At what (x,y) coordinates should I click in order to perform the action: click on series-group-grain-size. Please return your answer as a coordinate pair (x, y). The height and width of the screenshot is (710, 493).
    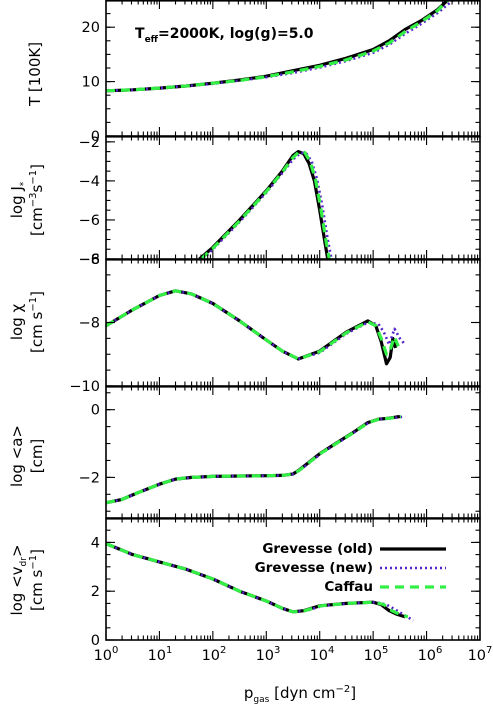
    Looking at the image, I should click on (256, 459).